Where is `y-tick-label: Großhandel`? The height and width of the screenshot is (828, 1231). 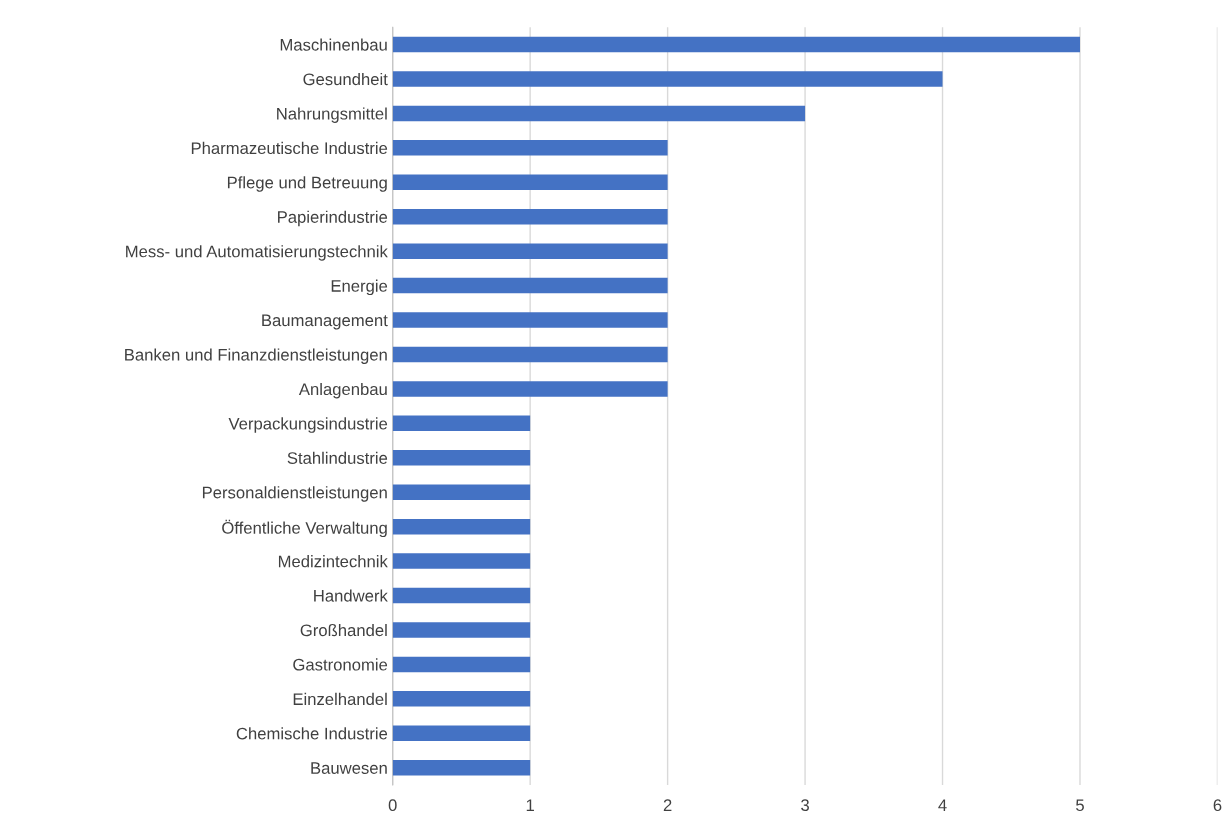 y-tick-label: Großhandel is located at coordinates (343, 630).